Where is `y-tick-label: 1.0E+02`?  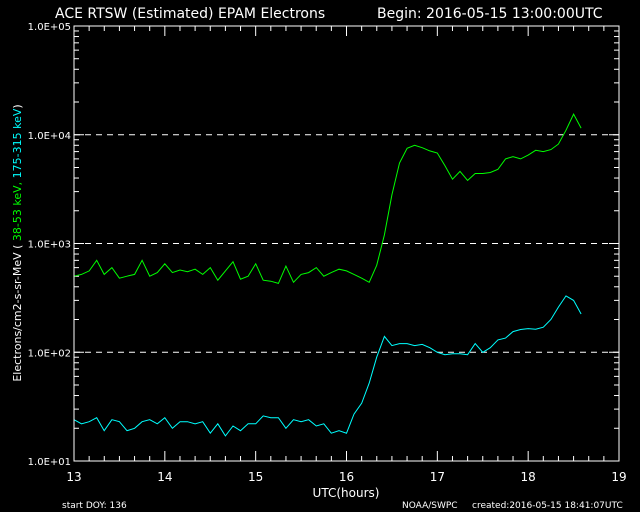
y-tick-label: 1.0E+02 is located at coordinates (49, 353).